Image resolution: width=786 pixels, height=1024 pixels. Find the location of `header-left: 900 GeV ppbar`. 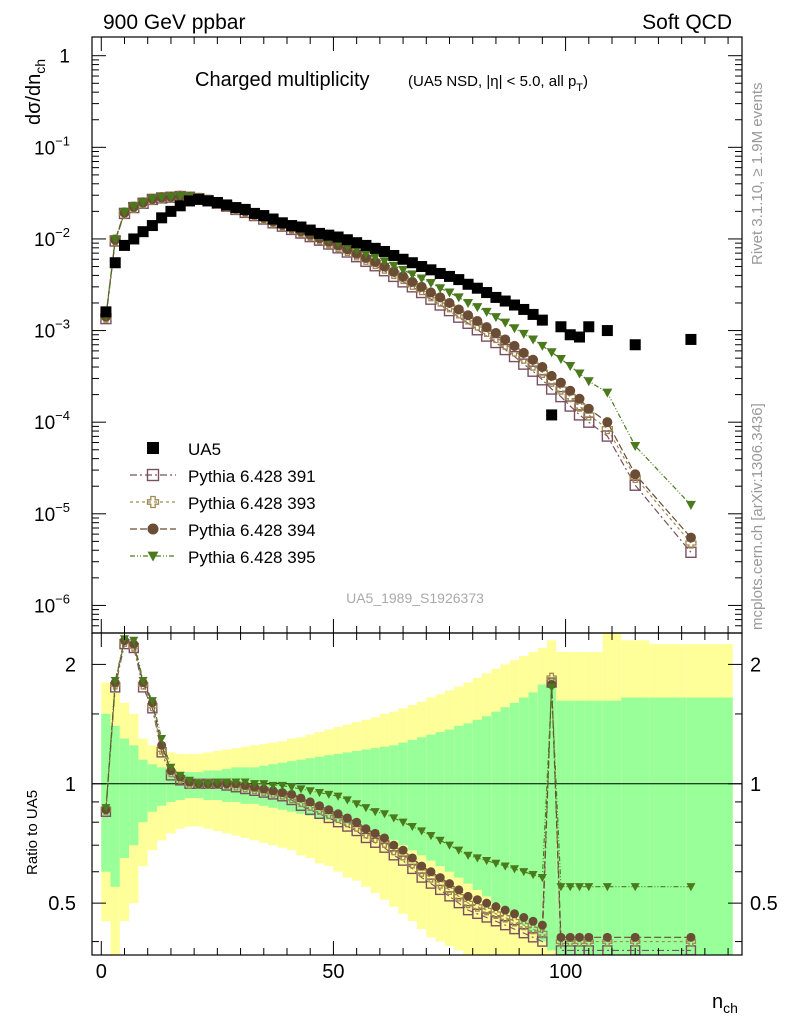

header-left: 900 GeV ppbar is located at coordinates (174, 22).